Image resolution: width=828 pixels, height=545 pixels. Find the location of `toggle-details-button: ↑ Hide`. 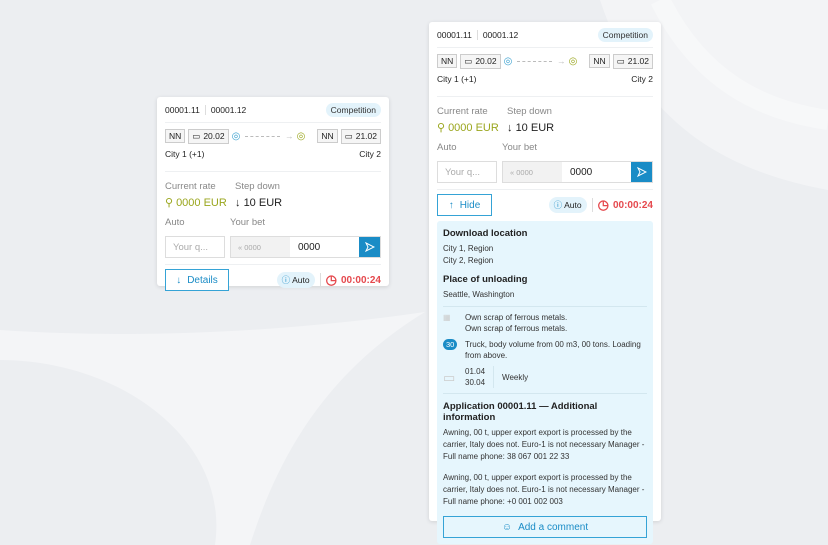

toggle-details-button: ↑ Hide is located at coordinates (464, 205).